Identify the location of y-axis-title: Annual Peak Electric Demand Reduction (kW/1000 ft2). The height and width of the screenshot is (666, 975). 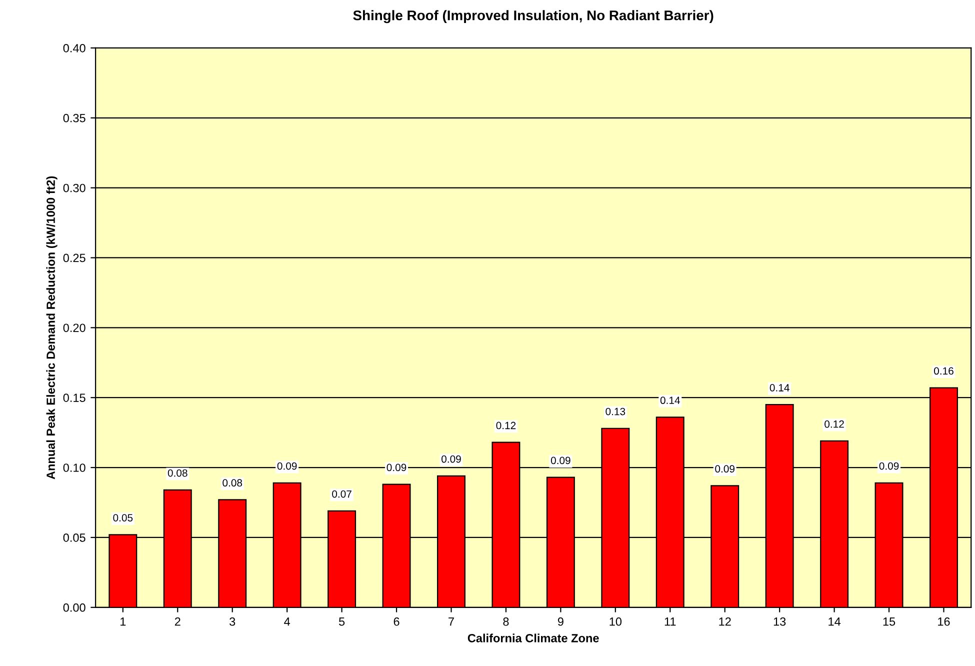
(52, 328).